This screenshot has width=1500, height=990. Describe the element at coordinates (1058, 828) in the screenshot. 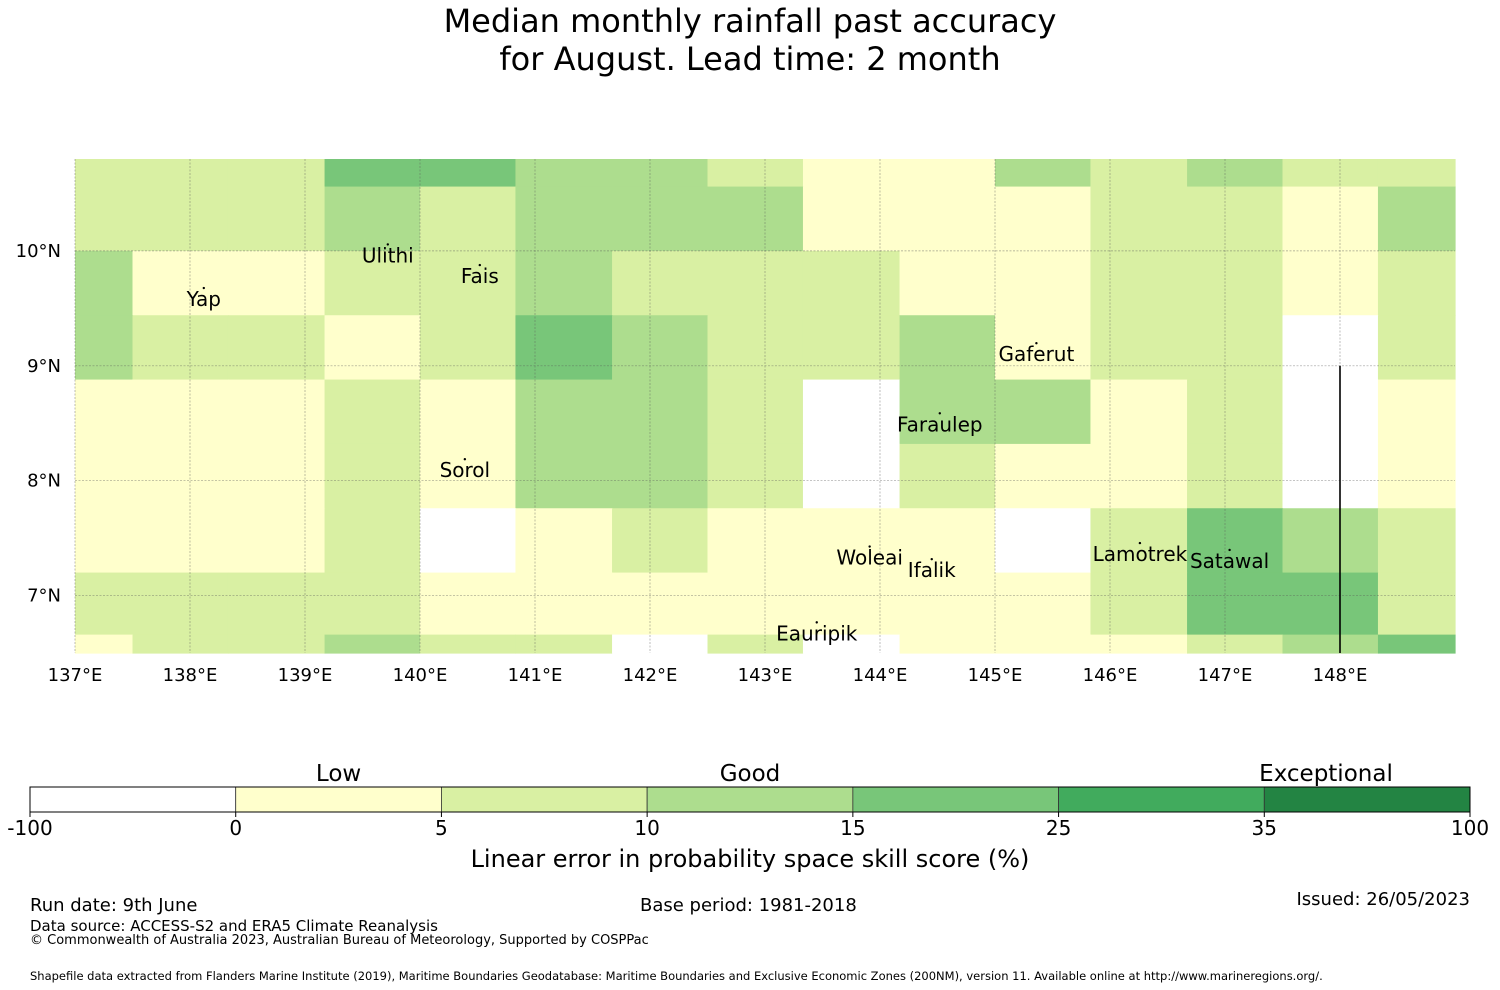

I see `colorbar-tick-label: 25` at that location.